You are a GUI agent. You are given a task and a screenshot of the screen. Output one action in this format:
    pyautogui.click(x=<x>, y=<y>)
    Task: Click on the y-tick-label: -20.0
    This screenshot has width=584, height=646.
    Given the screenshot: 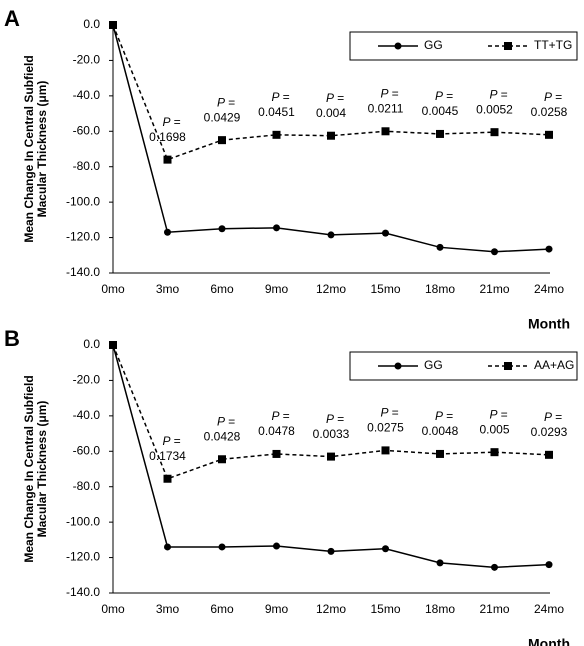 What is the action you would take?
    pyautogui.click(x=87, y=60)
    